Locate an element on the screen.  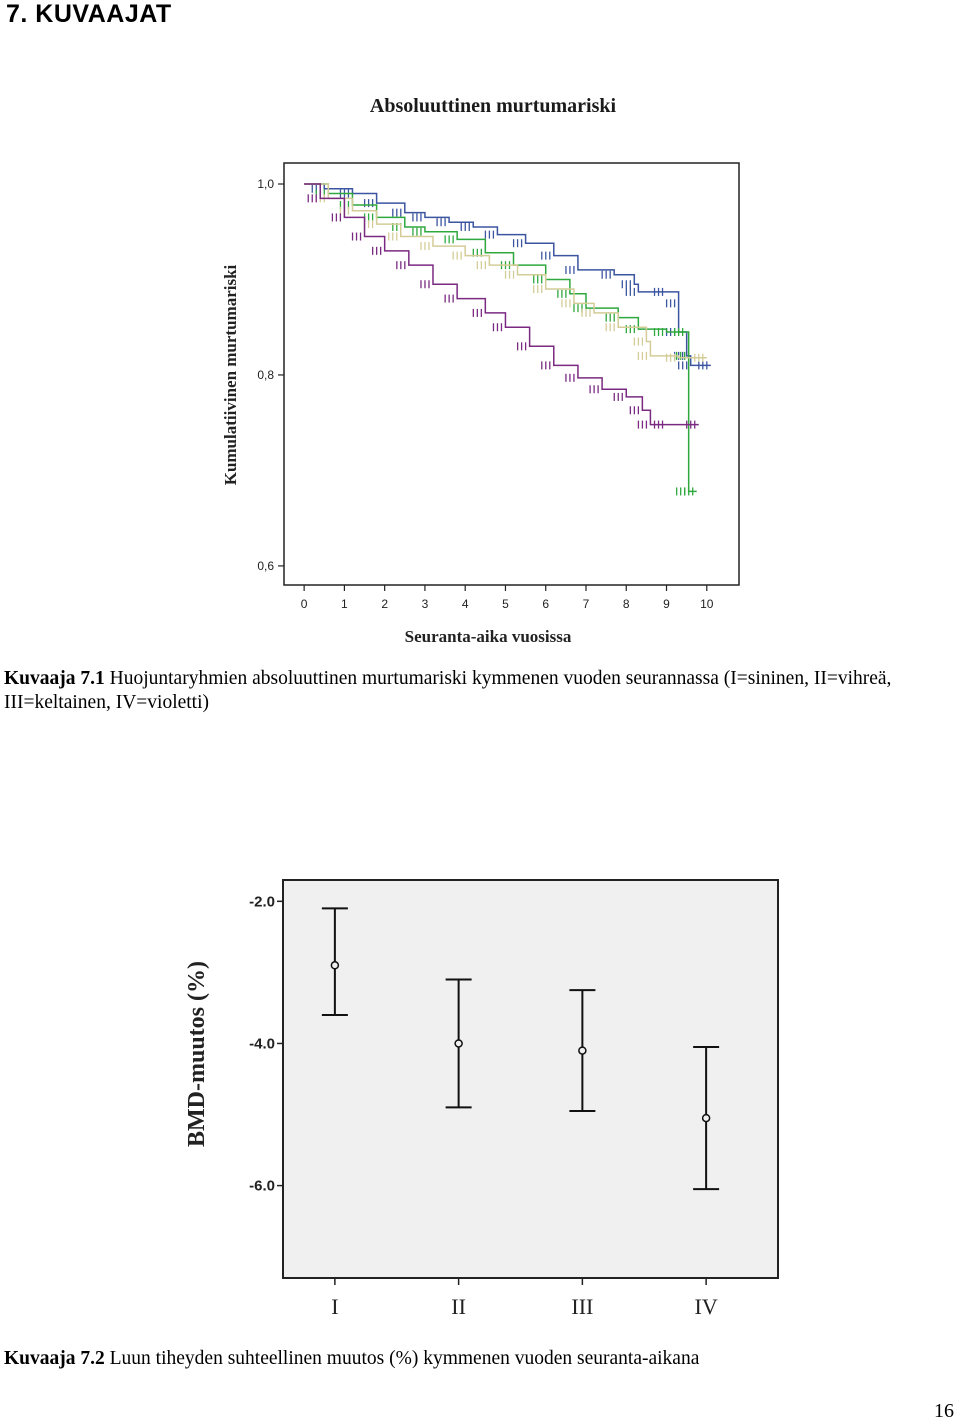
chart1-y-label: Kumulatiivinen murtumariski is located at coordinates (230, 374).